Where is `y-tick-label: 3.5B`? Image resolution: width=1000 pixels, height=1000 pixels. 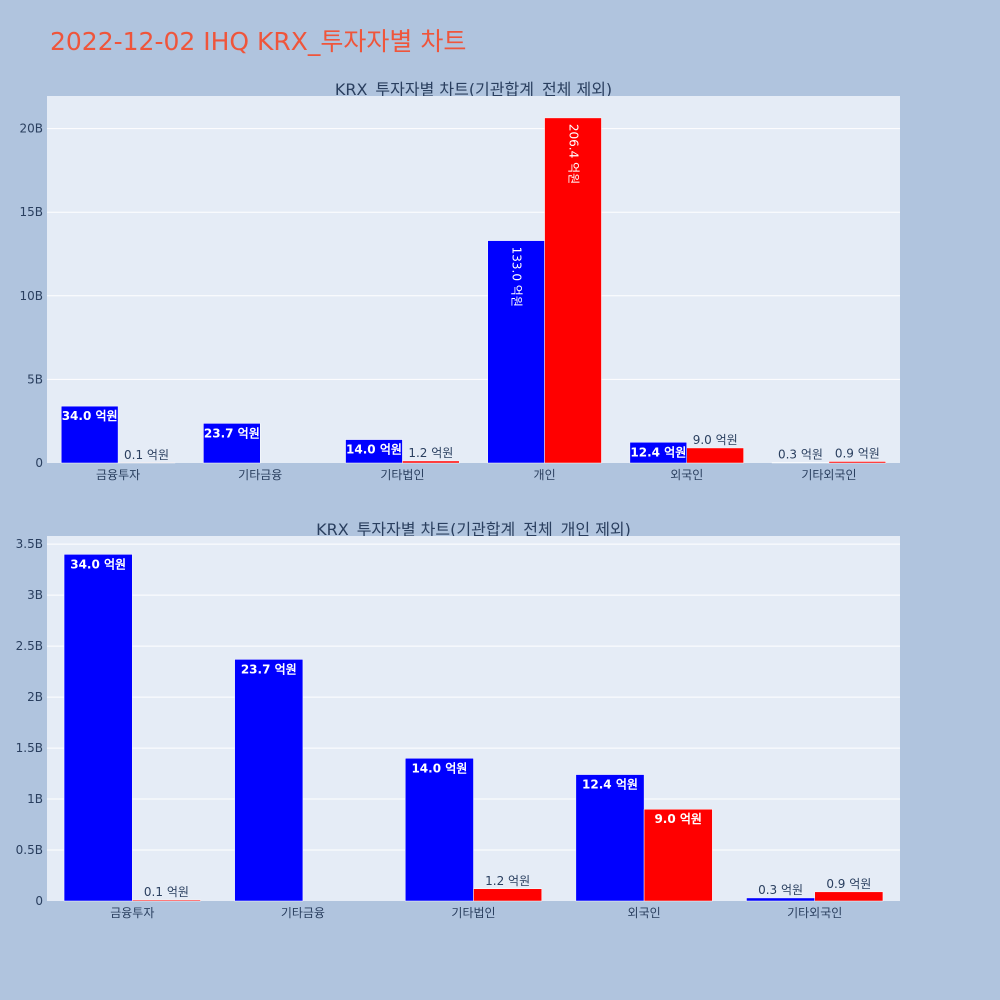 y-tick-label: 3.5B is located at coordinates (29, 544).